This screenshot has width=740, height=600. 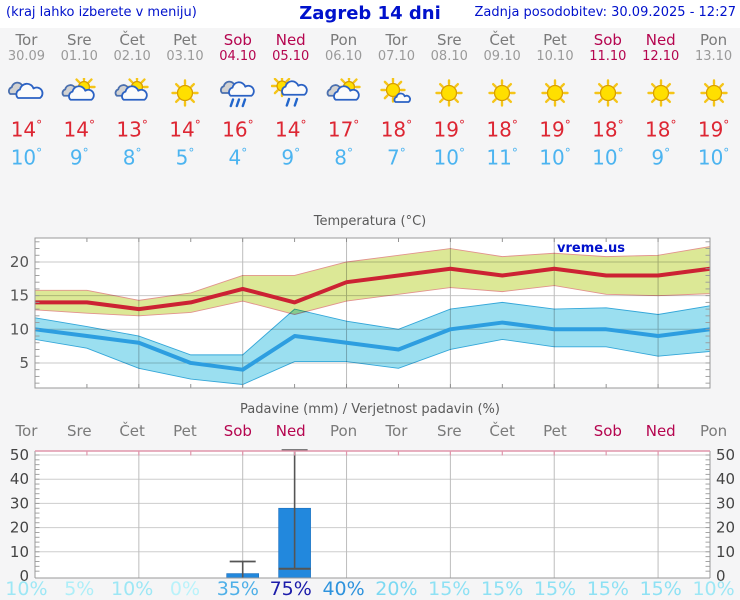 I want to click on day-date: 30.09, so click(x=26, y=56).